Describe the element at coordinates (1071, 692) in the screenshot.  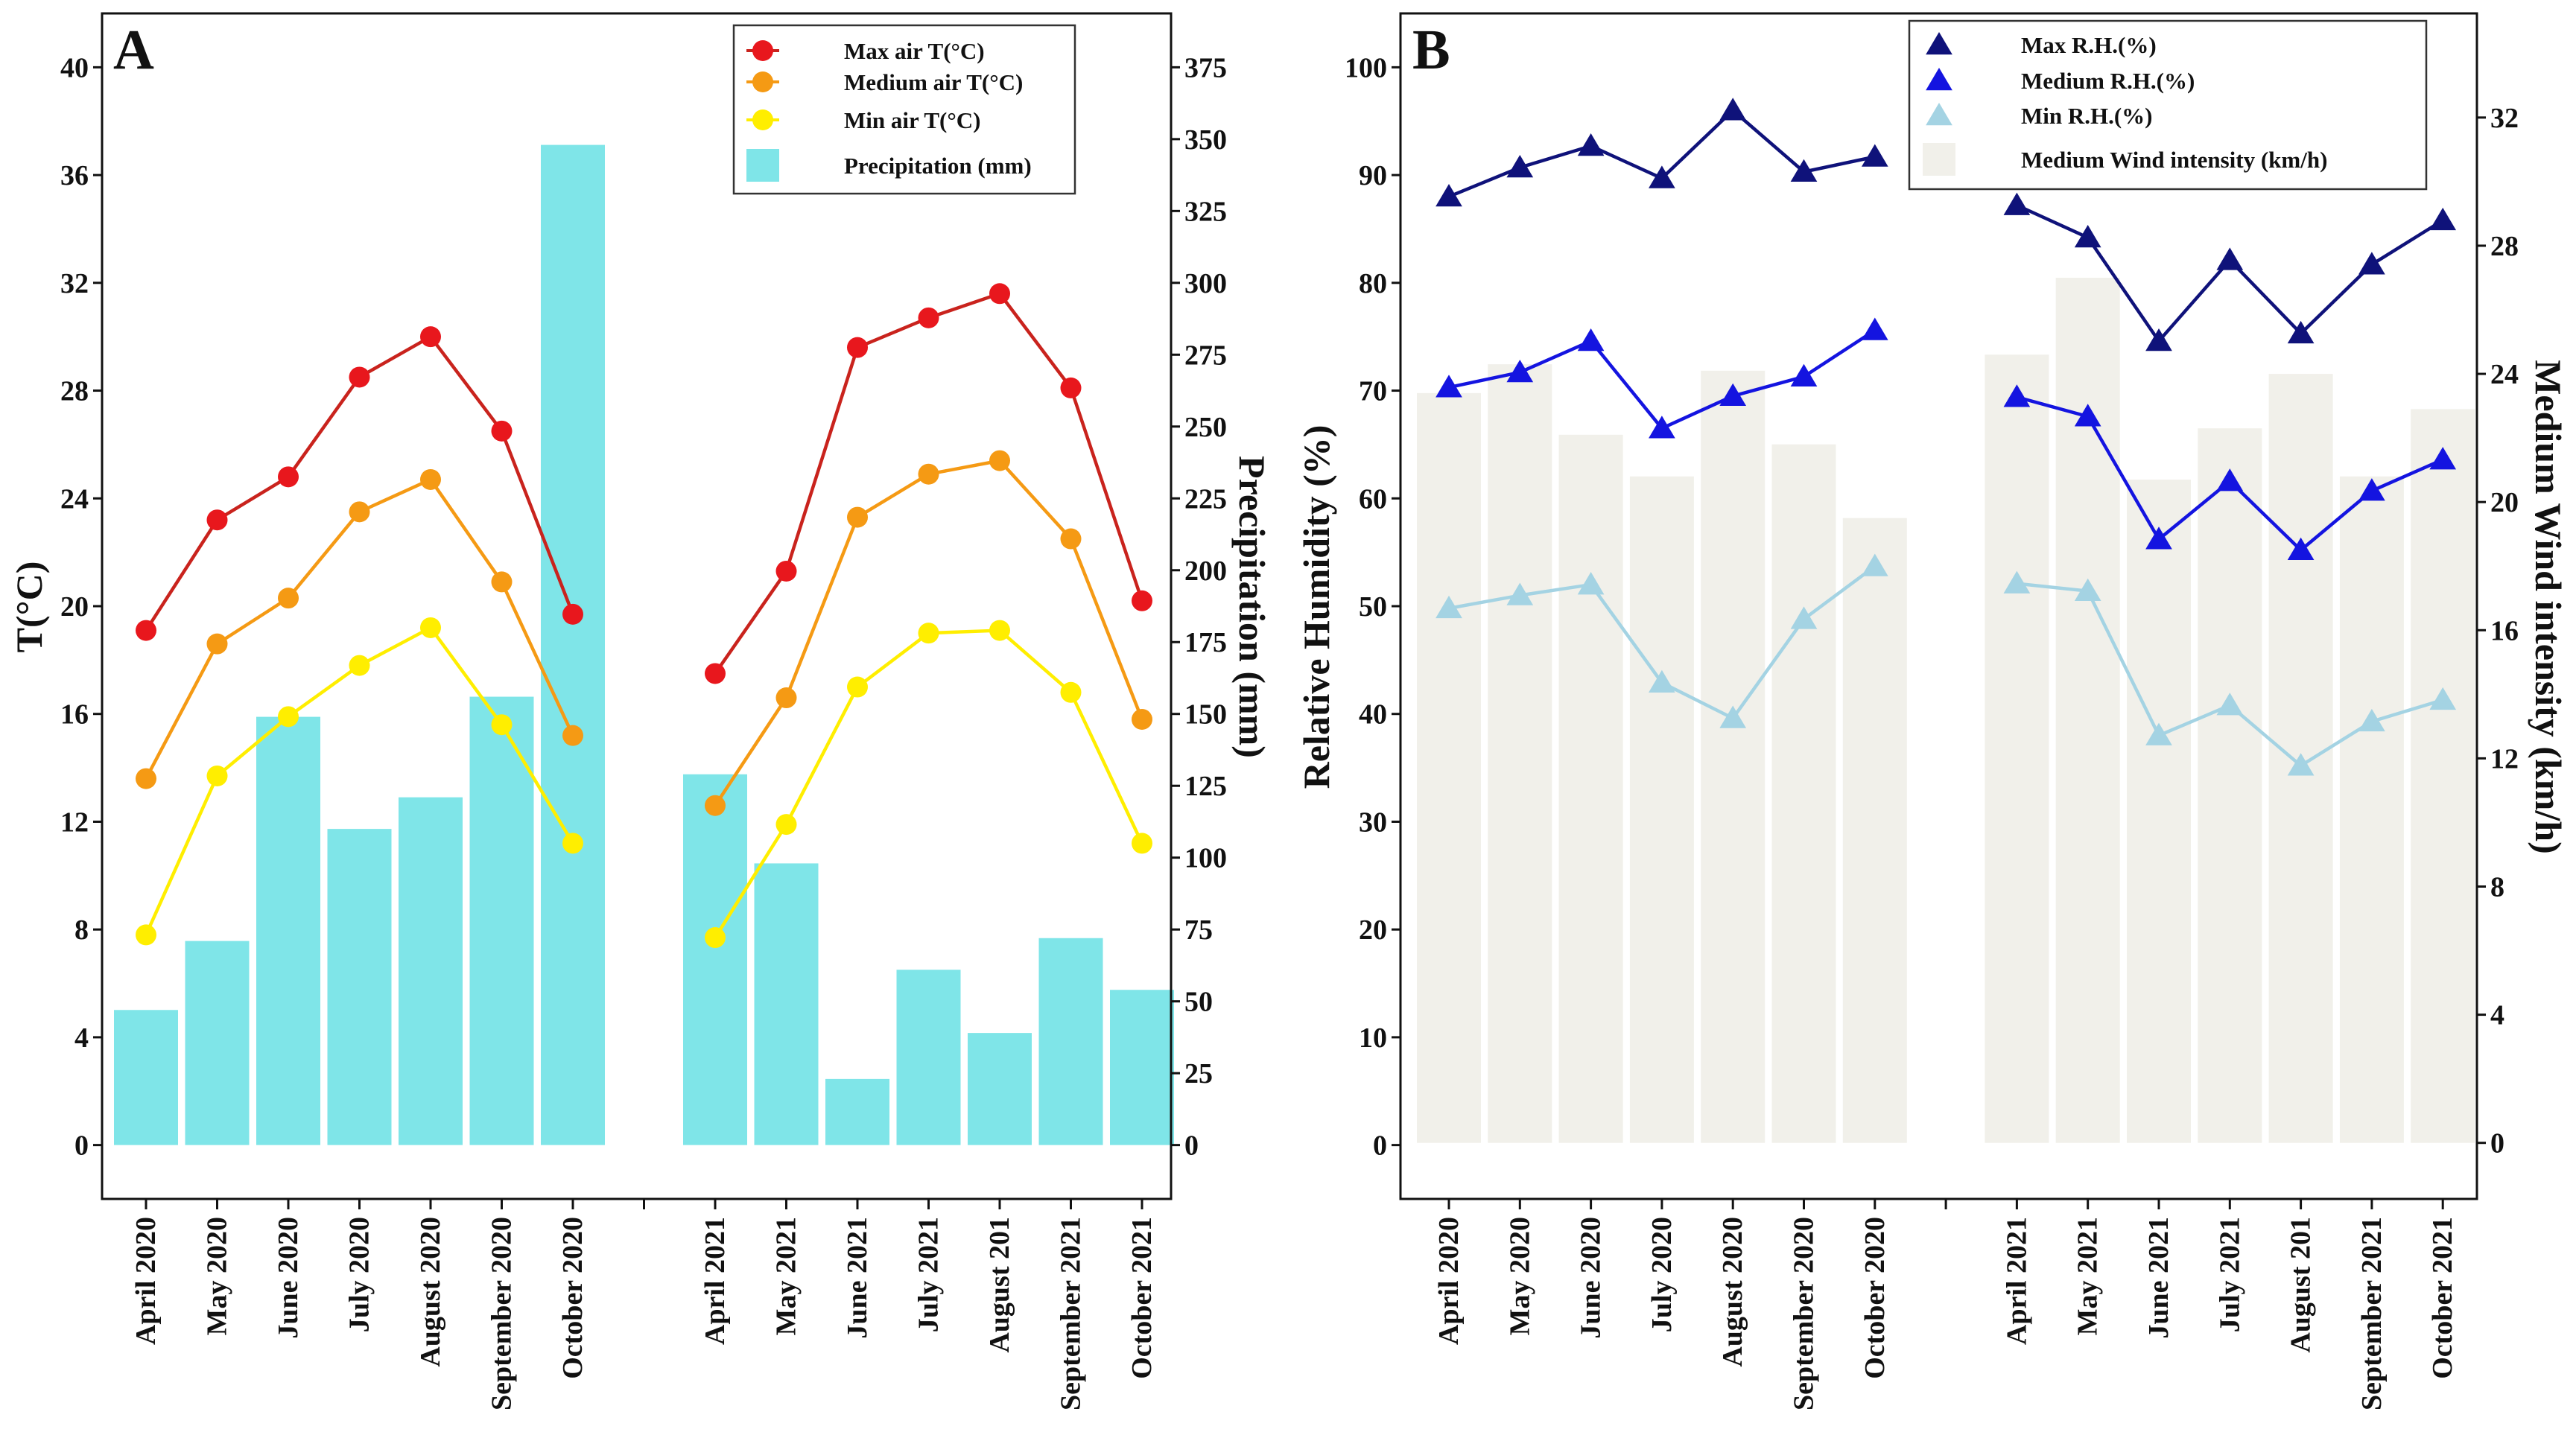
I see `panel-a-min-air-t-c-point-september-2021` at that location.